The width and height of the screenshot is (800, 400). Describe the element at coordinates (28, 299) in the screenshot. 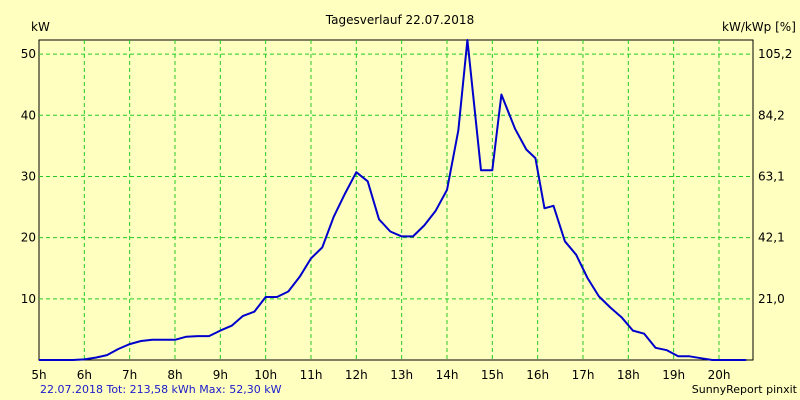

I see `y-tick-label-left: 10` at that location.